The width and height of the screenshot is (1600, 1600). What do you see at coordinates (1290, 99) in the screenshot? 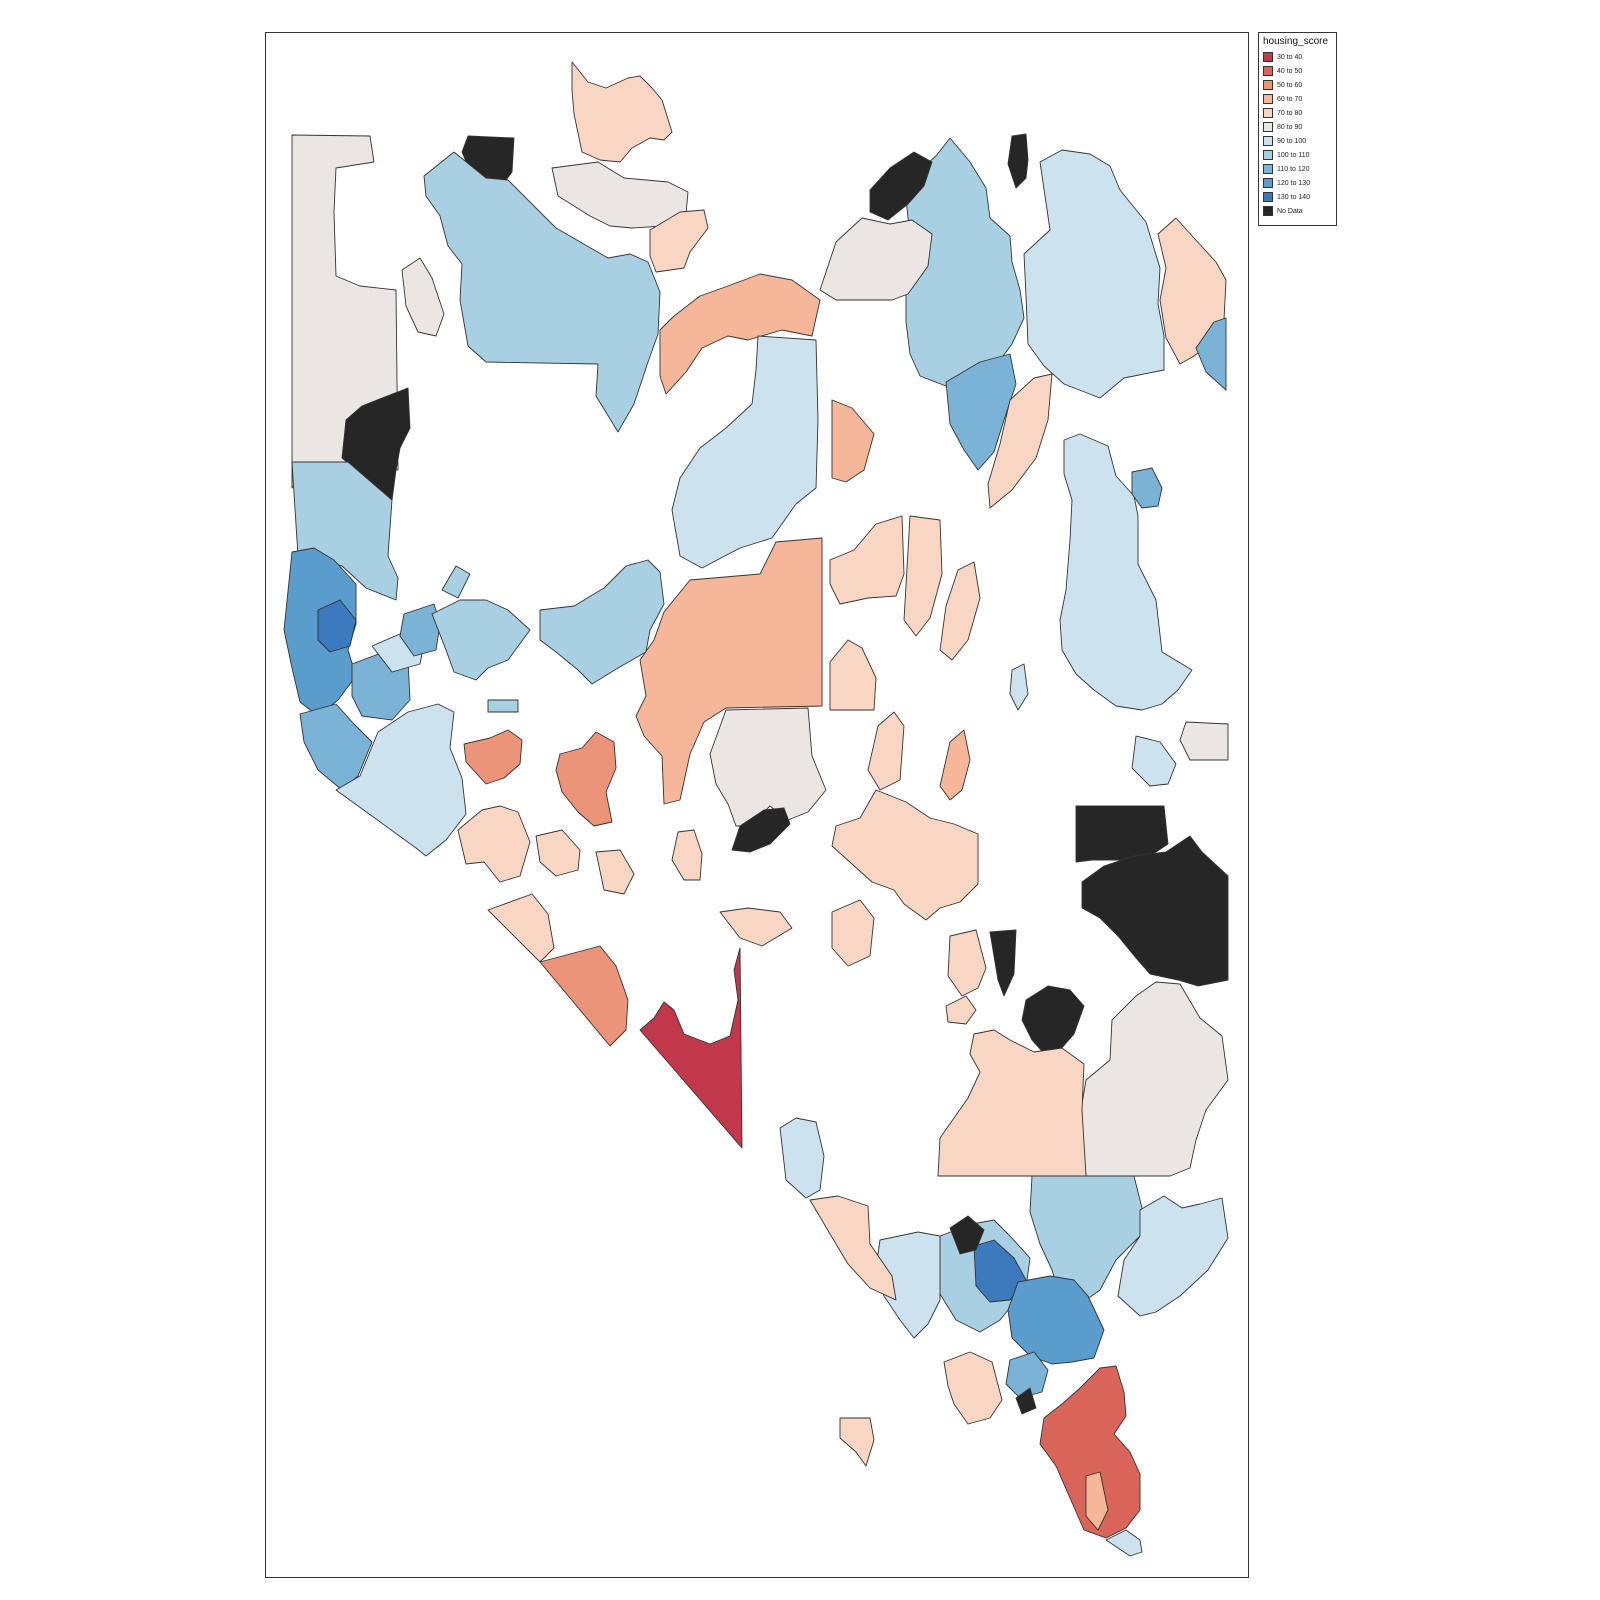
I see `legend-label: 60 to 70` at bounding box center [1290, 99].